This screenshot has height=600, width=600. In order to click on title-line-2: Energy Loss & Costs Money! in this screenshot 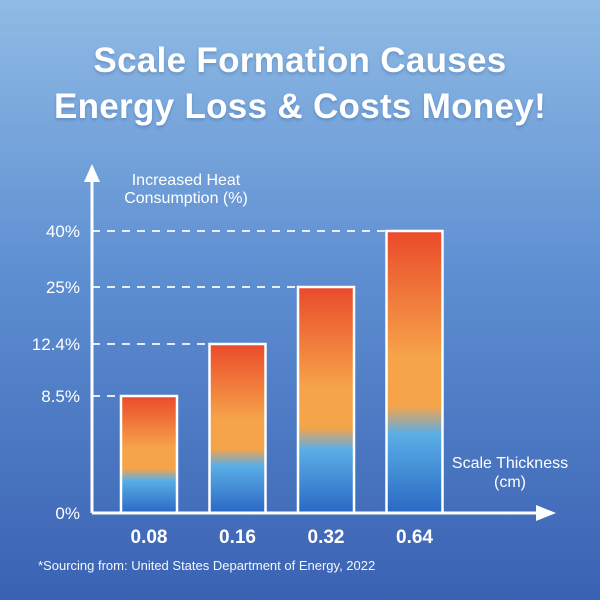, I will do `click(300, 106)`.